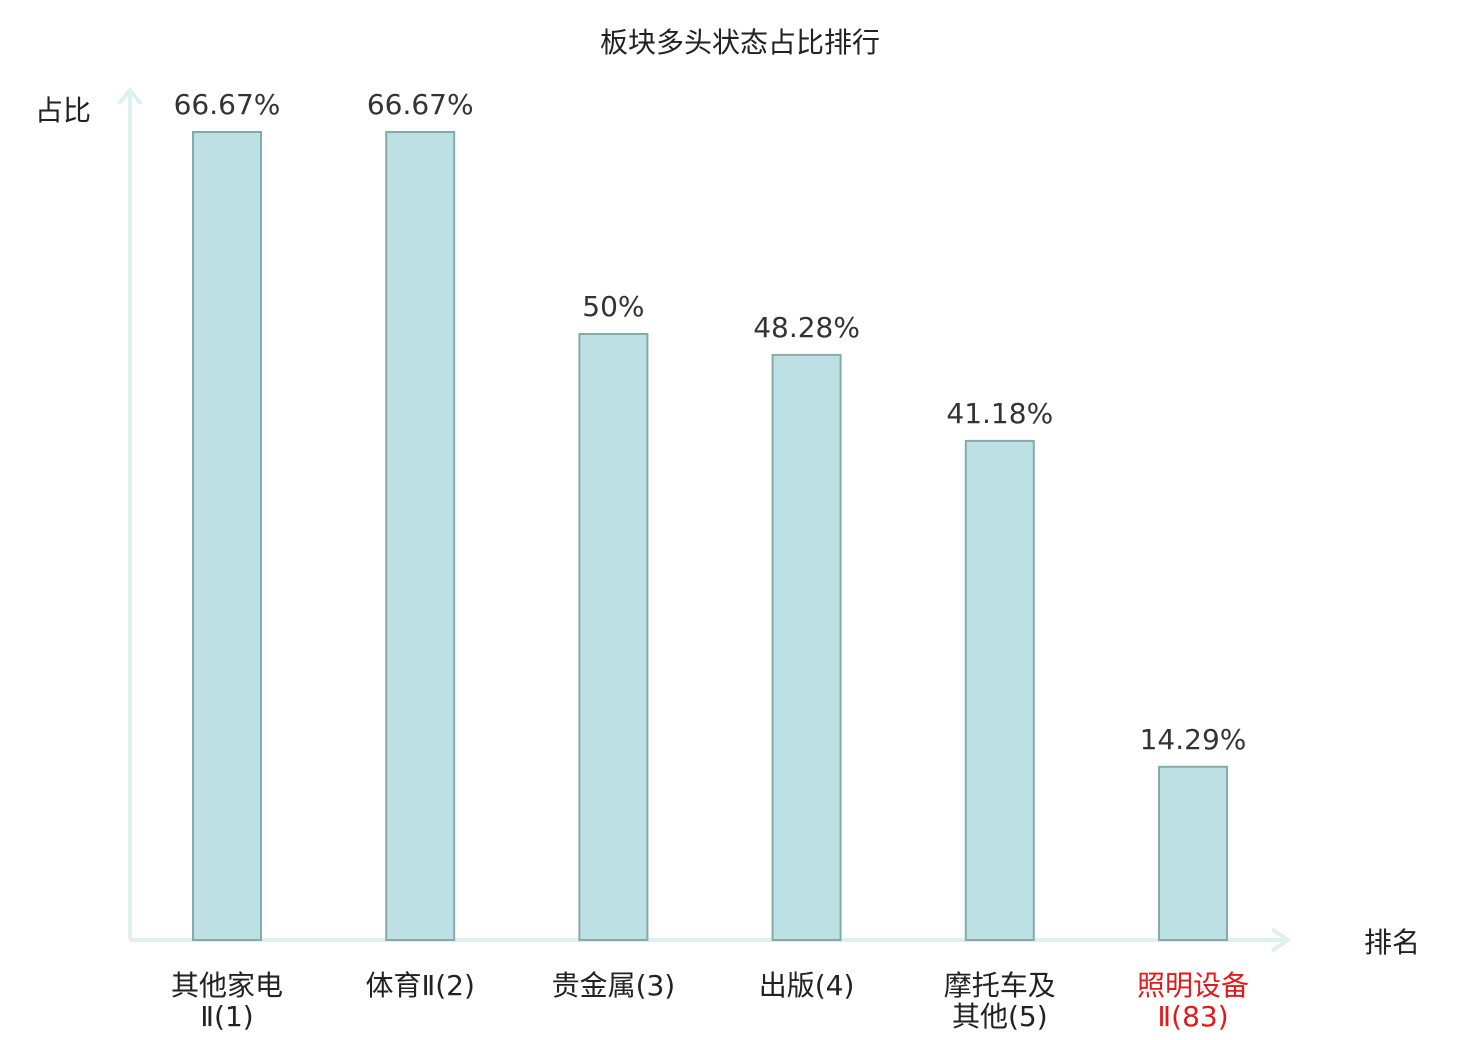 This screenshot has width=1480, height=1040. Describe the element at coordinates (1281, 940) in the screenshot. I see `x-axis-arrow` at that location.